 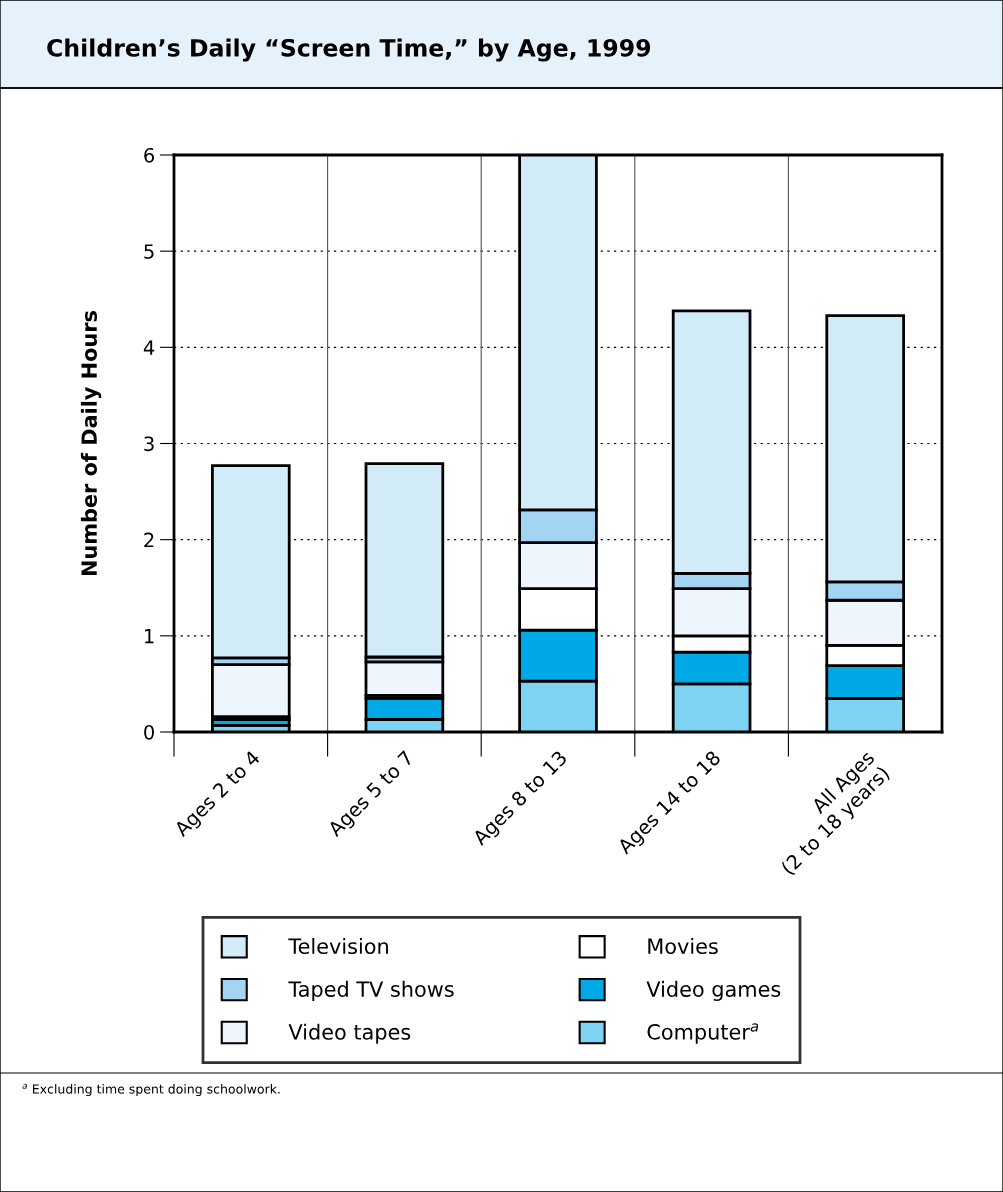 What do you see at coordinates (338, 946) in the screenshot?
I see `legend-label: Television` at bounding box center [338, 946].